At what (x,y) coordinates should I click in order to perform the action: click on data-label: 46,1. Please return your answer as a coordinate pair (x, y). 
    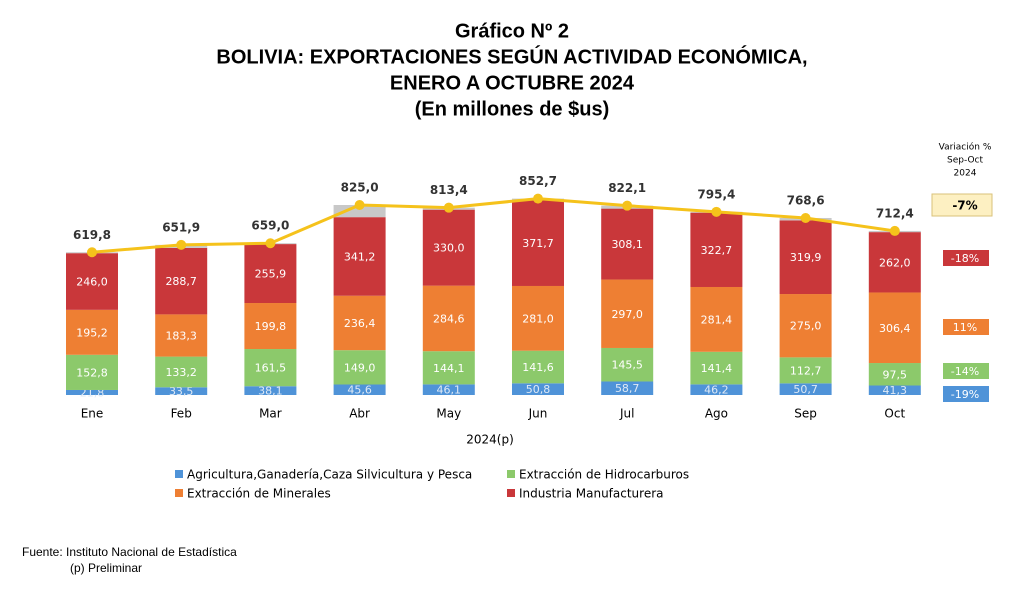
    Looking at the image, I should click on (449, 390).